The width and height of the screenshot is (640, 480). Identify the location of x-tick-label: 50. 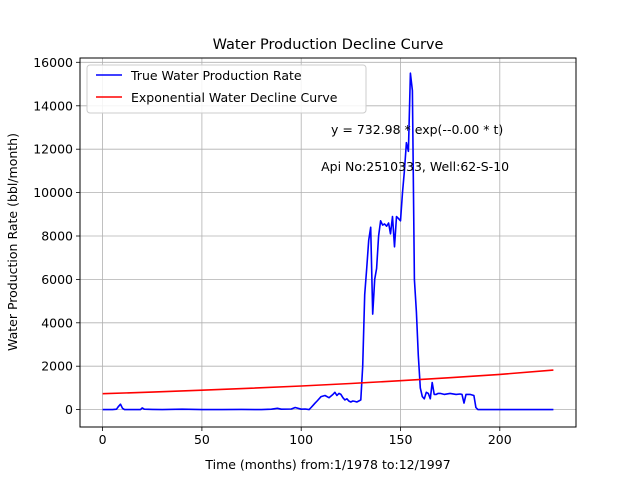
(202, 439).